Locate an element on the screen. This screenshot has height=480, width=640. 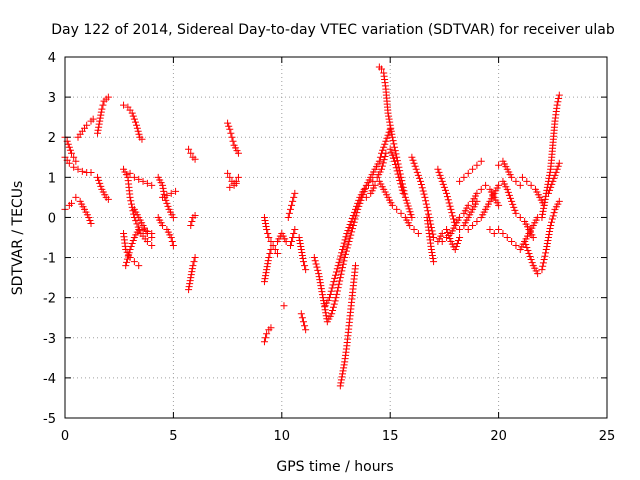
y-tick-label: 3 is located at coordinates (52, 98).